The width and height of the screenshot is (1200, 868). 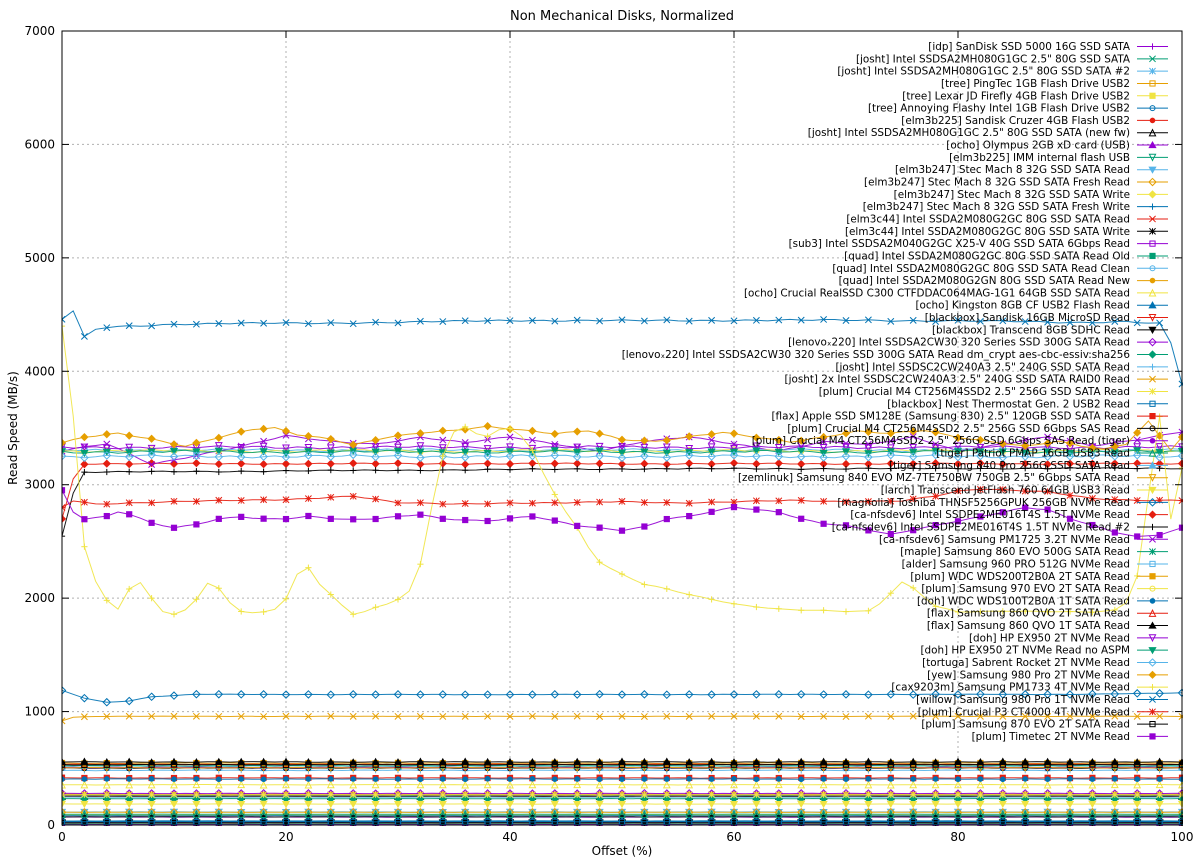 What do you see at coordinates (39, 258) in the screenshot?
I see `y-tick-label: 5000` at bounding box center [39, 258].